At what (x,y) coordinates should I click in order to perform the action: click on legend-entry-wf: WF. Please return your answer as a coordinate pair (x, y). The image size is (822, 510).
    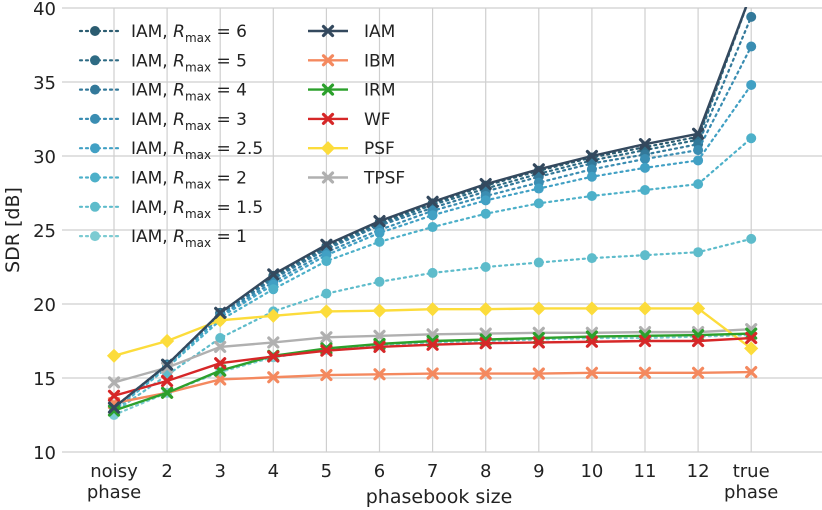
    Looking at the image, I should click on (349, 120).